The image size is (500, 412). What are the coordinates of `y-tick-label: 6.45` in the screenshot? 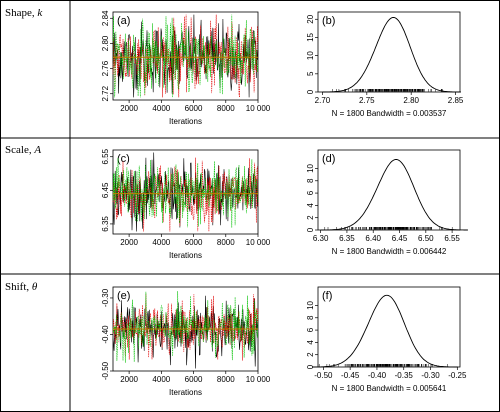 It's located at (105, 190).